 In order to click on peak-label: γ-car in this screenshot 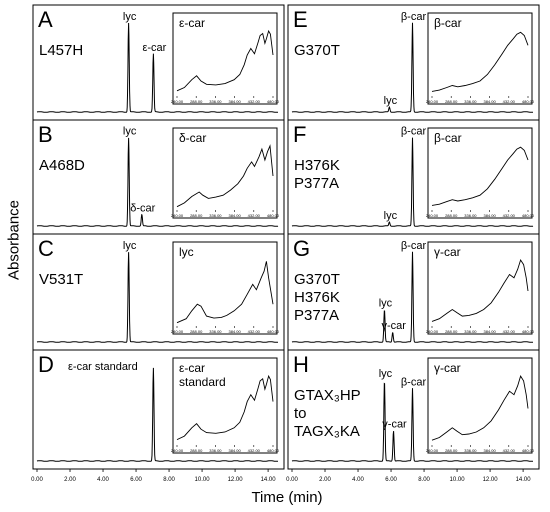, I will do `click(394, 425)`.